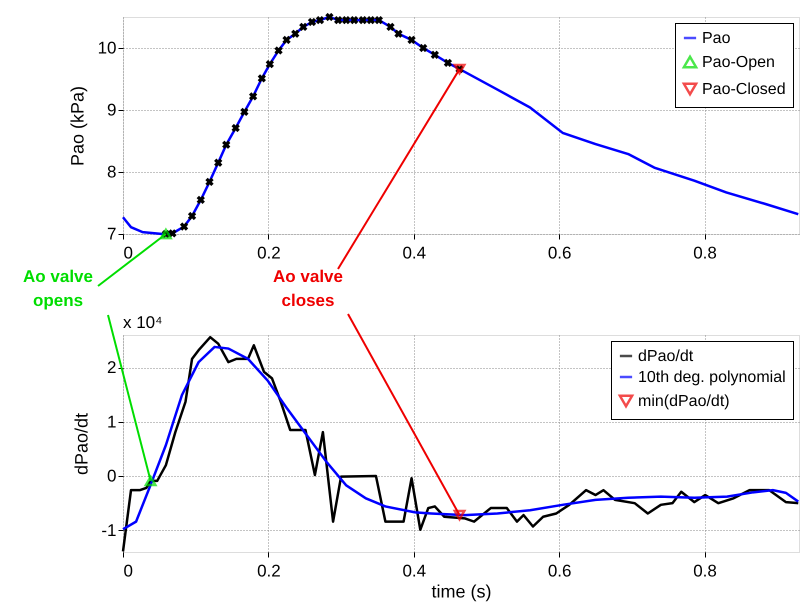 This screenshot has width=806, height=613. What do you see at coordinates (142, 322) in the screenshot?
I see `text: x 10⁴` at bounding box center [142, 322].